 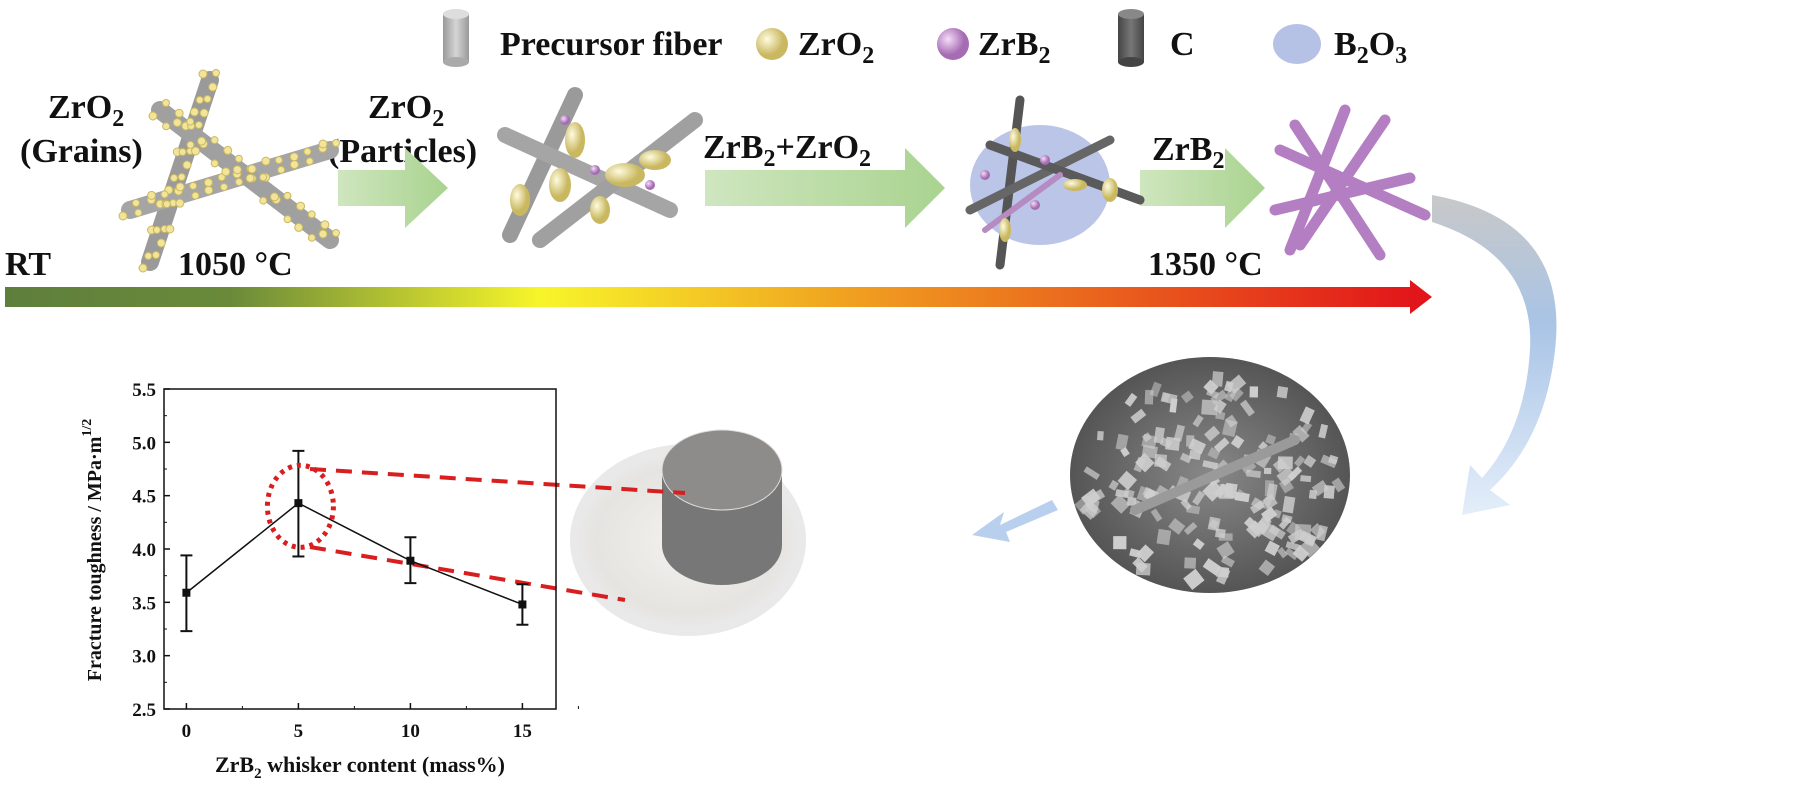 What do you see at coordinates (144, 710) in the screenshot?
I see `y-tick-label: 2.5` at bounding box center [144, 710].